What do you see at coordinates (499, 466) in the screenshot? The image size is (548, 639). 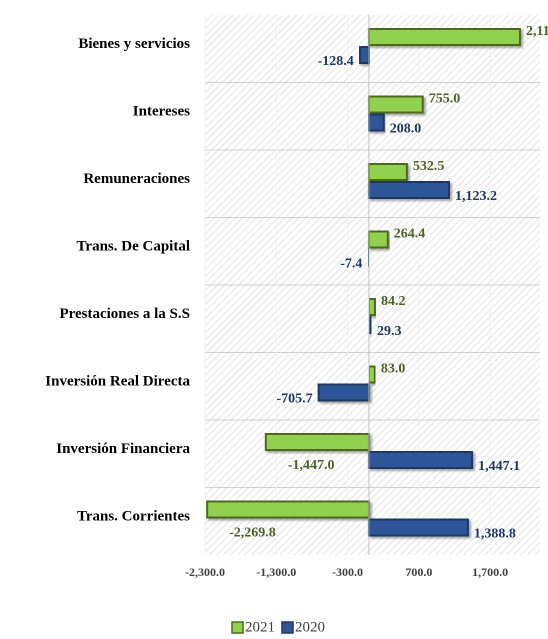 I see `value-label: 1,447.1` at bounding box center [499, 466].